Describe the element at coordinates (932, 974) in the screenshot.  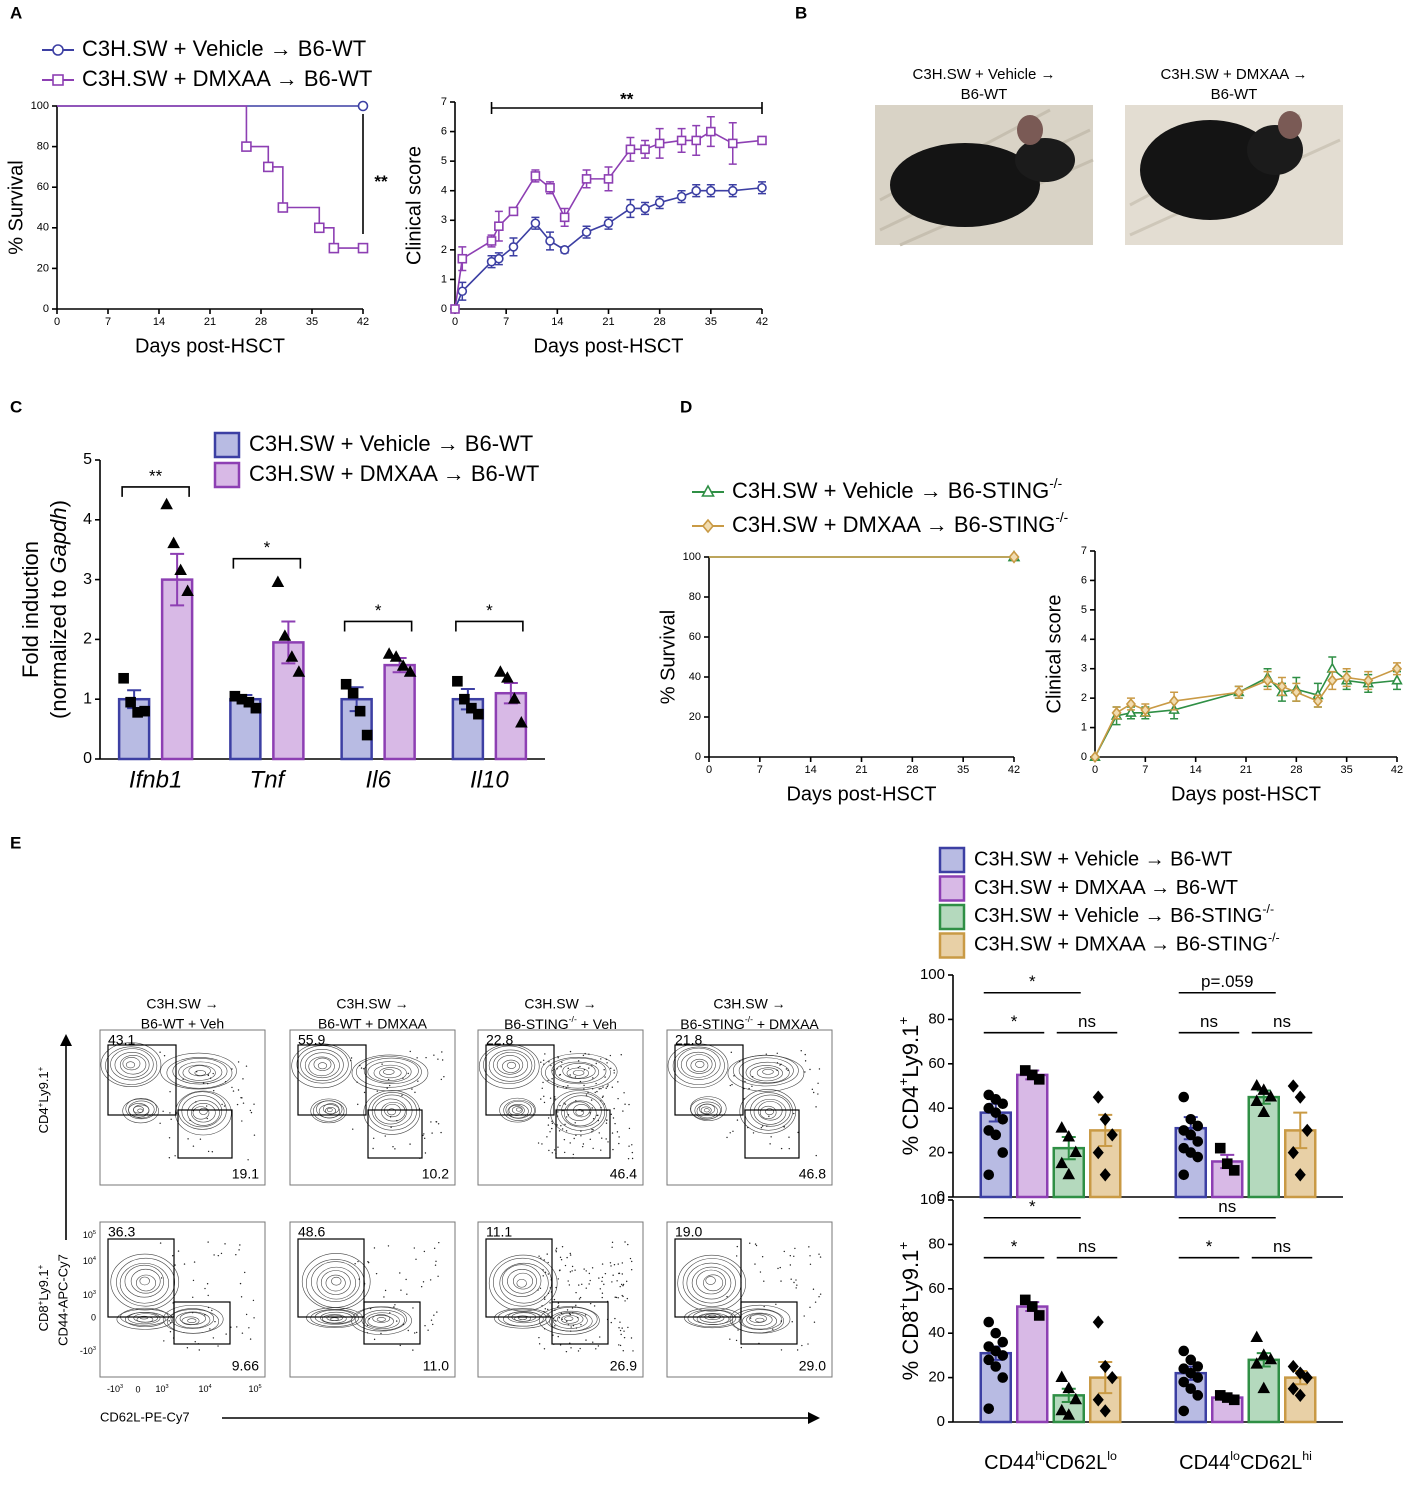
I see `y-tick-label: 100` at that location.